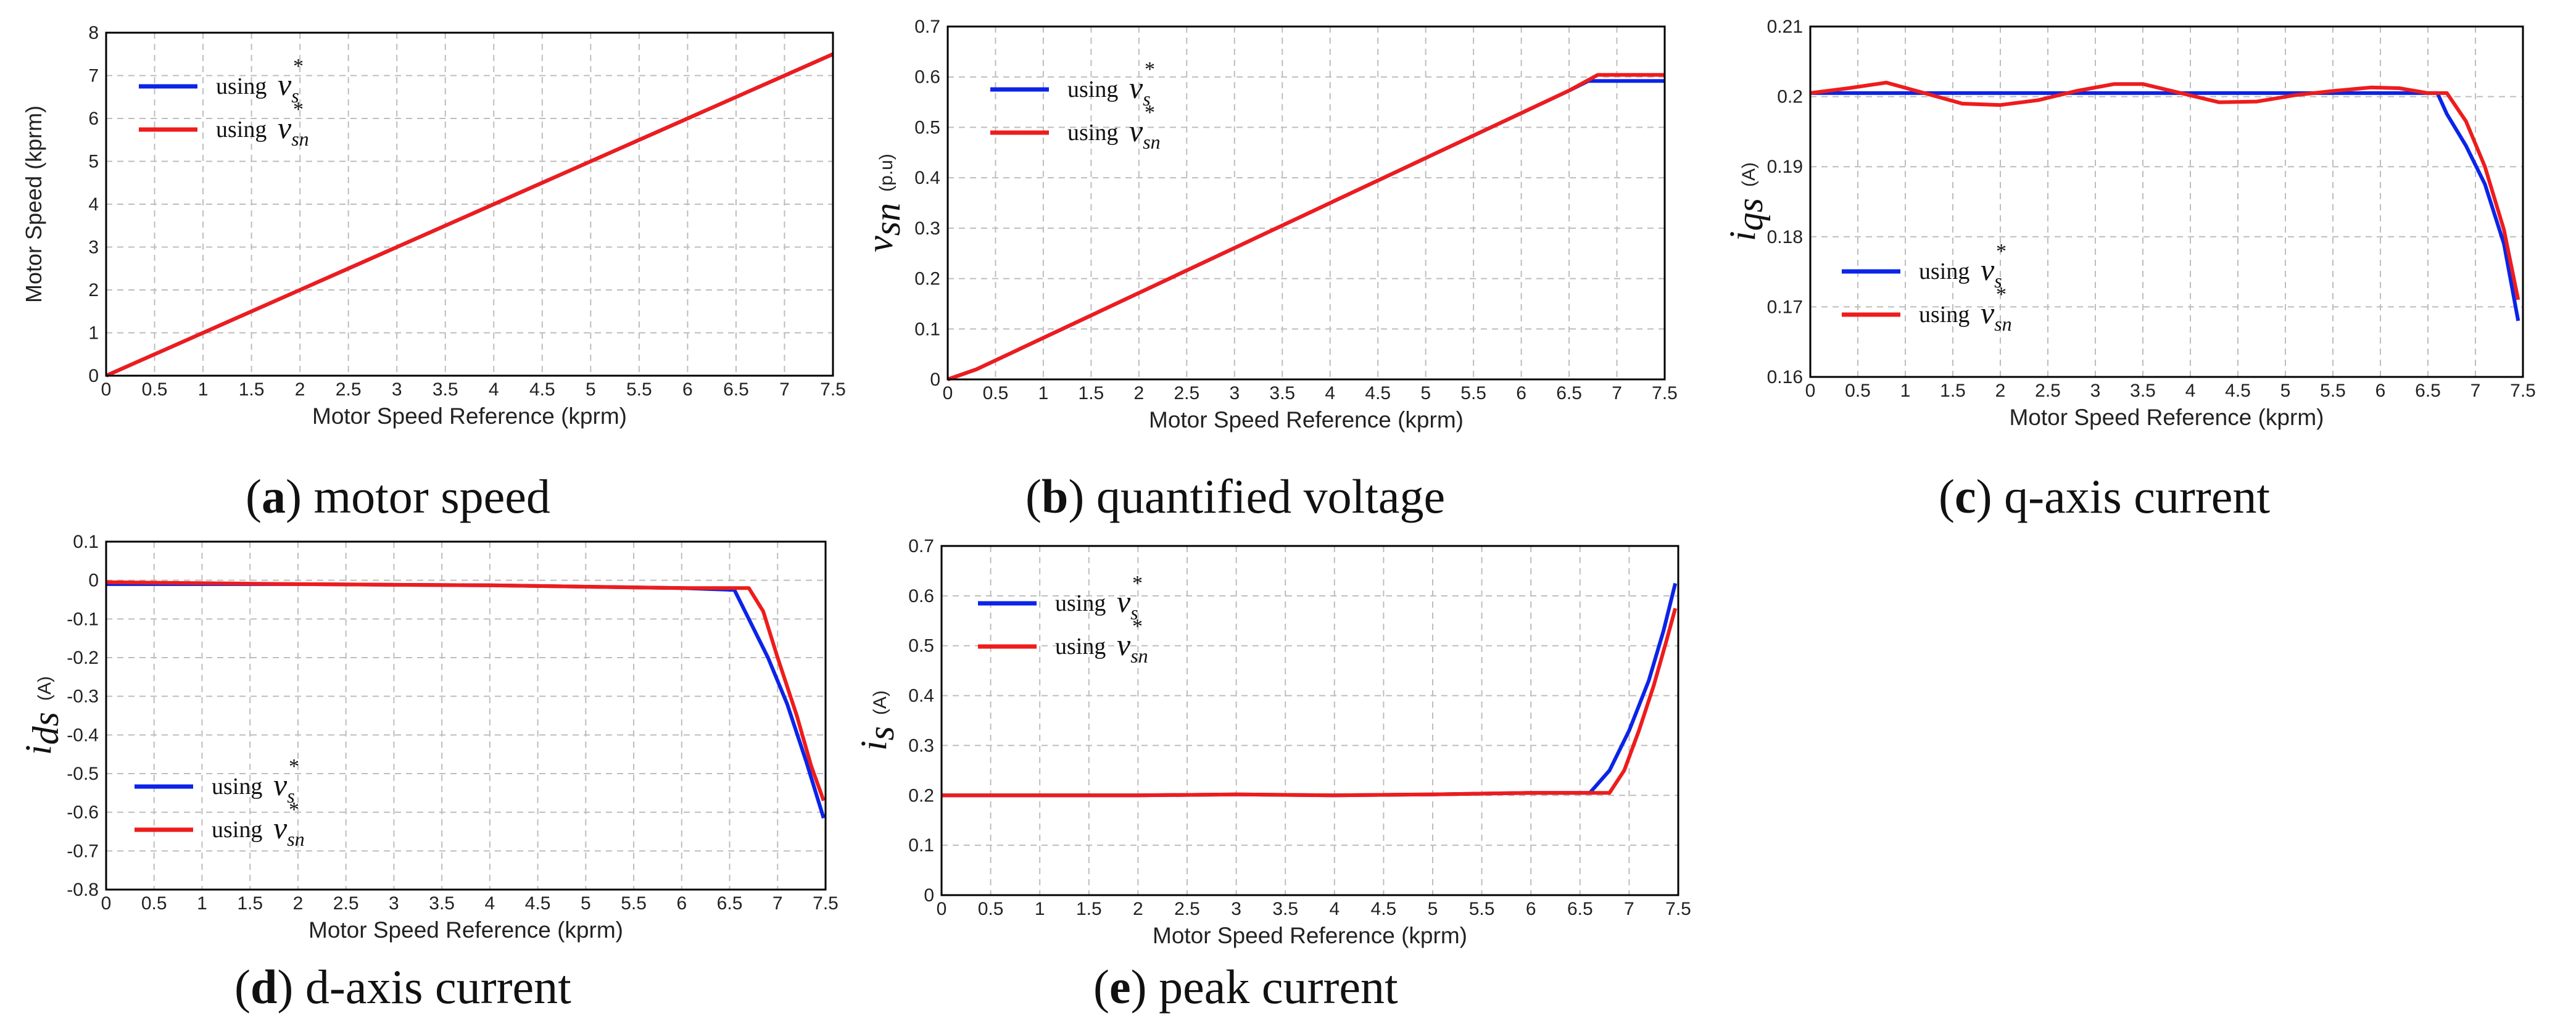 This screenshot has height=1029, width=2576. I want to click on y-tick-label: 1, so click(93, 334).